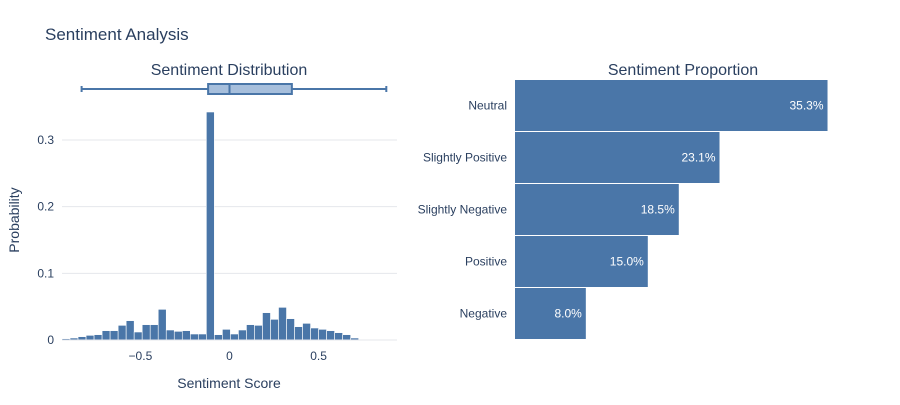  What do you see at coordinates (45, 240) in the screenshot?
I see `histogram-y-ticks: 0 0.1 0.2 0.3` at bounding box center [45, 240].